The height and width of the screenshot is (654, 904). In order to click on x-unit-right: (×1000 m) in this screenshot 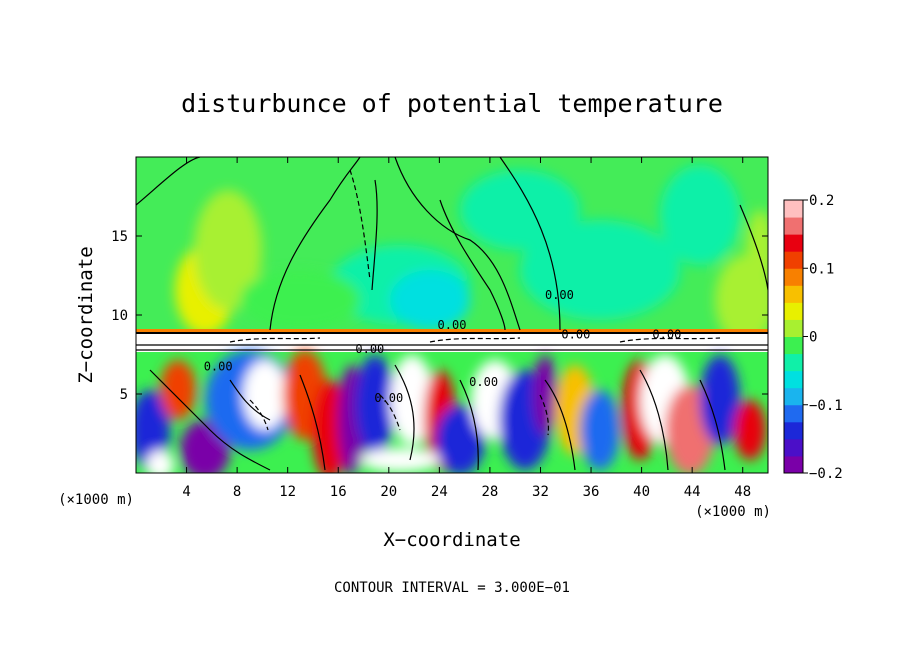, I will do `click(733, 512)`.